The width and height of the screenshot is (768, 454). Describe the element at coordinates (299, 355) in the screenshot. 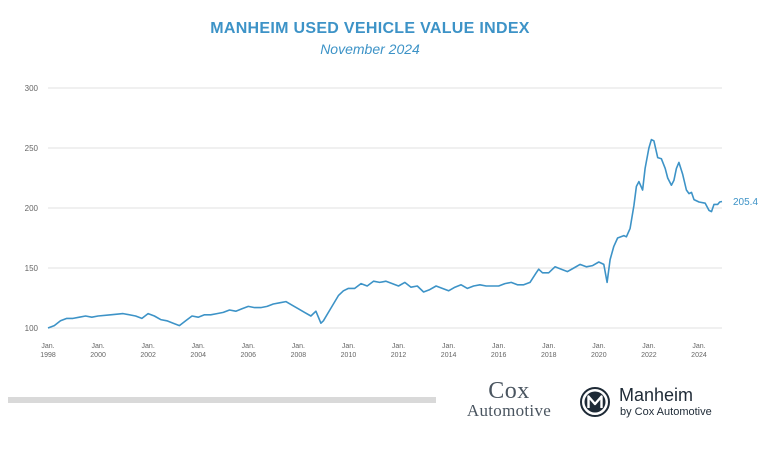

I see `x-tick-label-year: 2008` at that location.